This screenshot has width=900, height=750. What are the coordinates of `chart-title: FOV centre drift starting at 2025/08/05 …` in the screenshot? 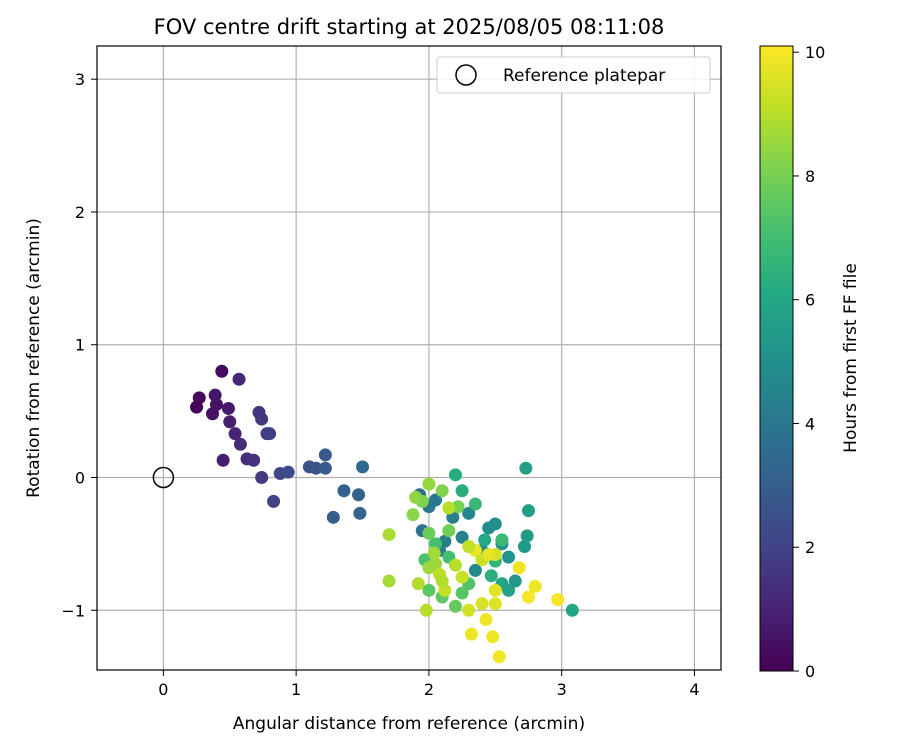 It's located at (409, 27).